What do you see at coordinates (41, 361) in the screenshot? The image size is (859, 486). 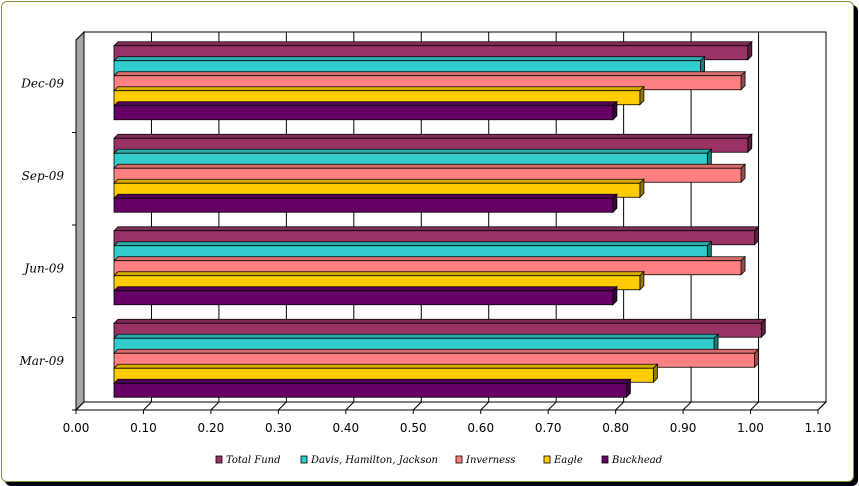 I see `y-category-label: Mar-09` at bounding box center [41, 361].